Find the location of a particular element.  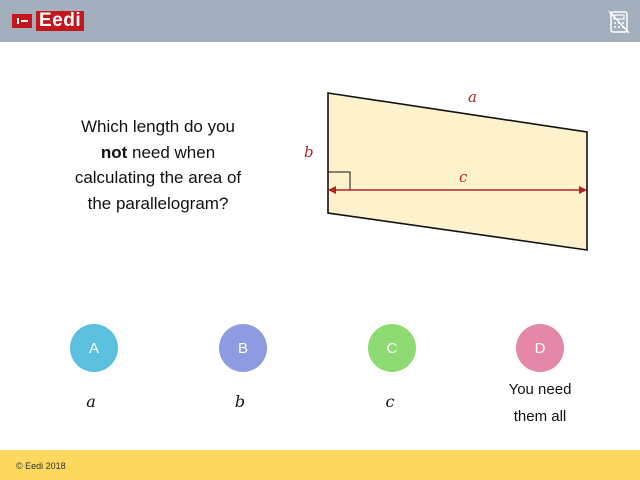

question-line-1: Which length do you is located at coordinates (158, 126).